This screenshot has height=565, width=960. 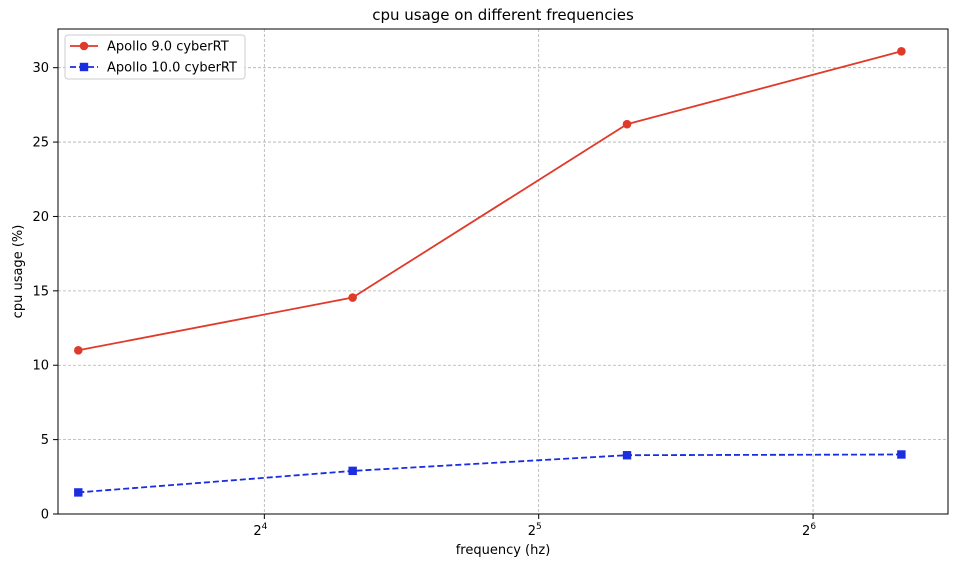 I want to click on x-tick-label: 24, so click(x=260, y=530).